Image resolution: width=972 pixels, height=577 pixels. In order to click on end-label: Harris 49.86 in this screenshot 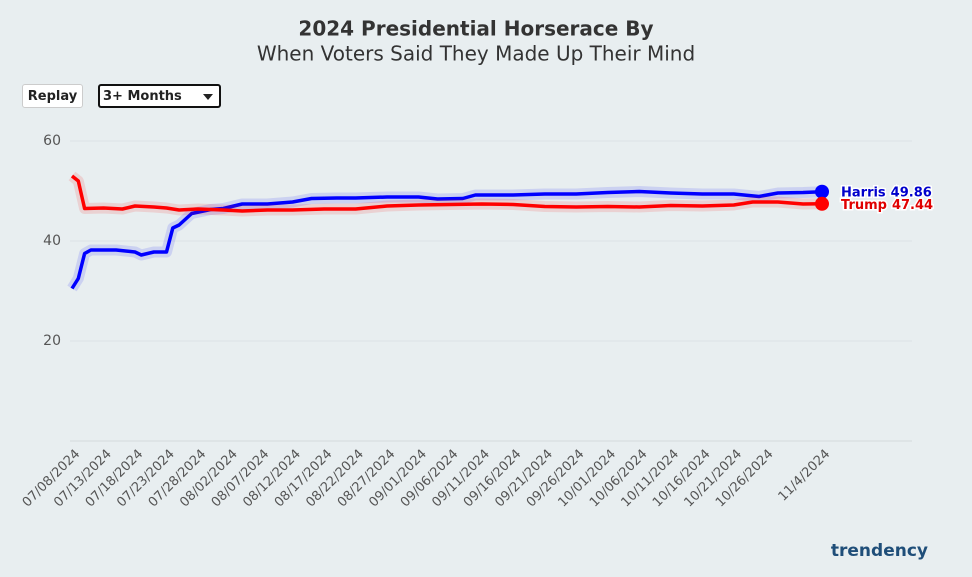, I will do `click(886, 192)`.